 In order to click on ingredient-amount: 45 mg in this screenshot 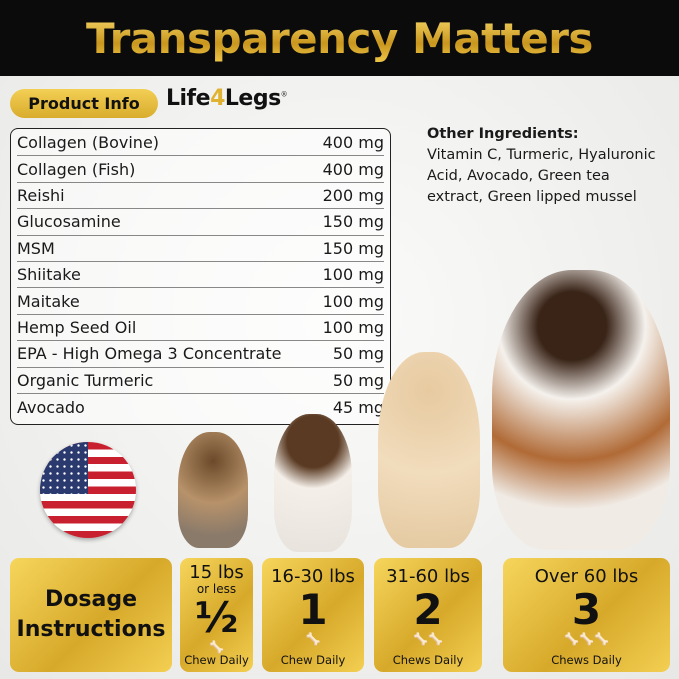, I will do `click(358, 407)`.